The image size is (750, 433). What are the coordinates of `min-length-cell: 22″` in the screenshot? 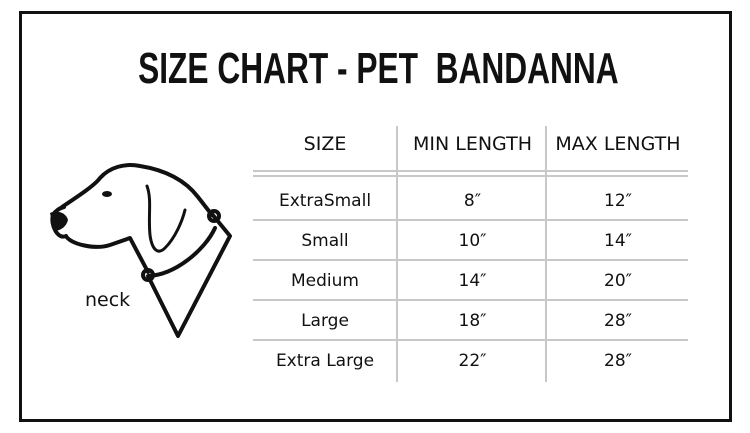 It's located at (472, 361).